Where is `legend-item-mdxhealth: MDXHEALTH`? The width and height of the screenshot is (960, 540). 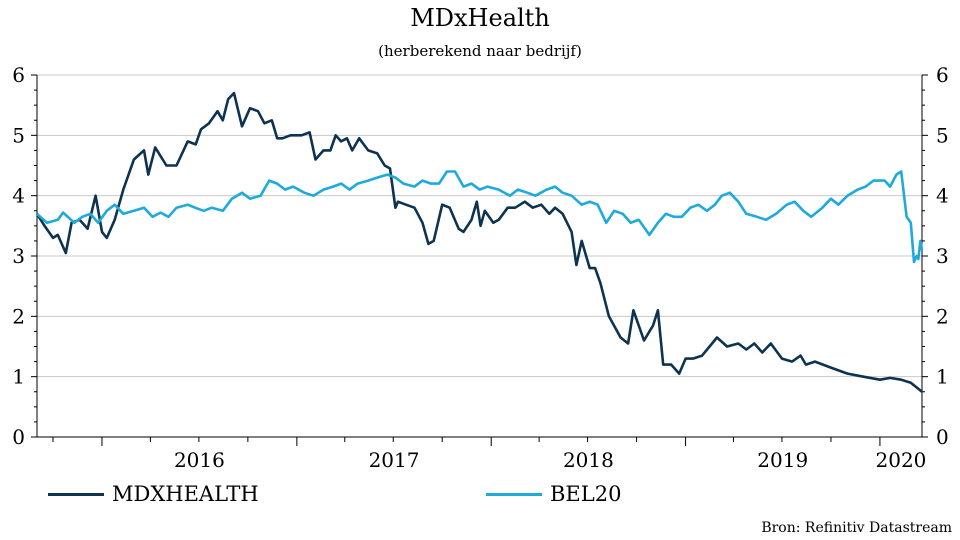 legend-item-mdxhealth: MDXHEALTH is located at coordinates (153, 494).